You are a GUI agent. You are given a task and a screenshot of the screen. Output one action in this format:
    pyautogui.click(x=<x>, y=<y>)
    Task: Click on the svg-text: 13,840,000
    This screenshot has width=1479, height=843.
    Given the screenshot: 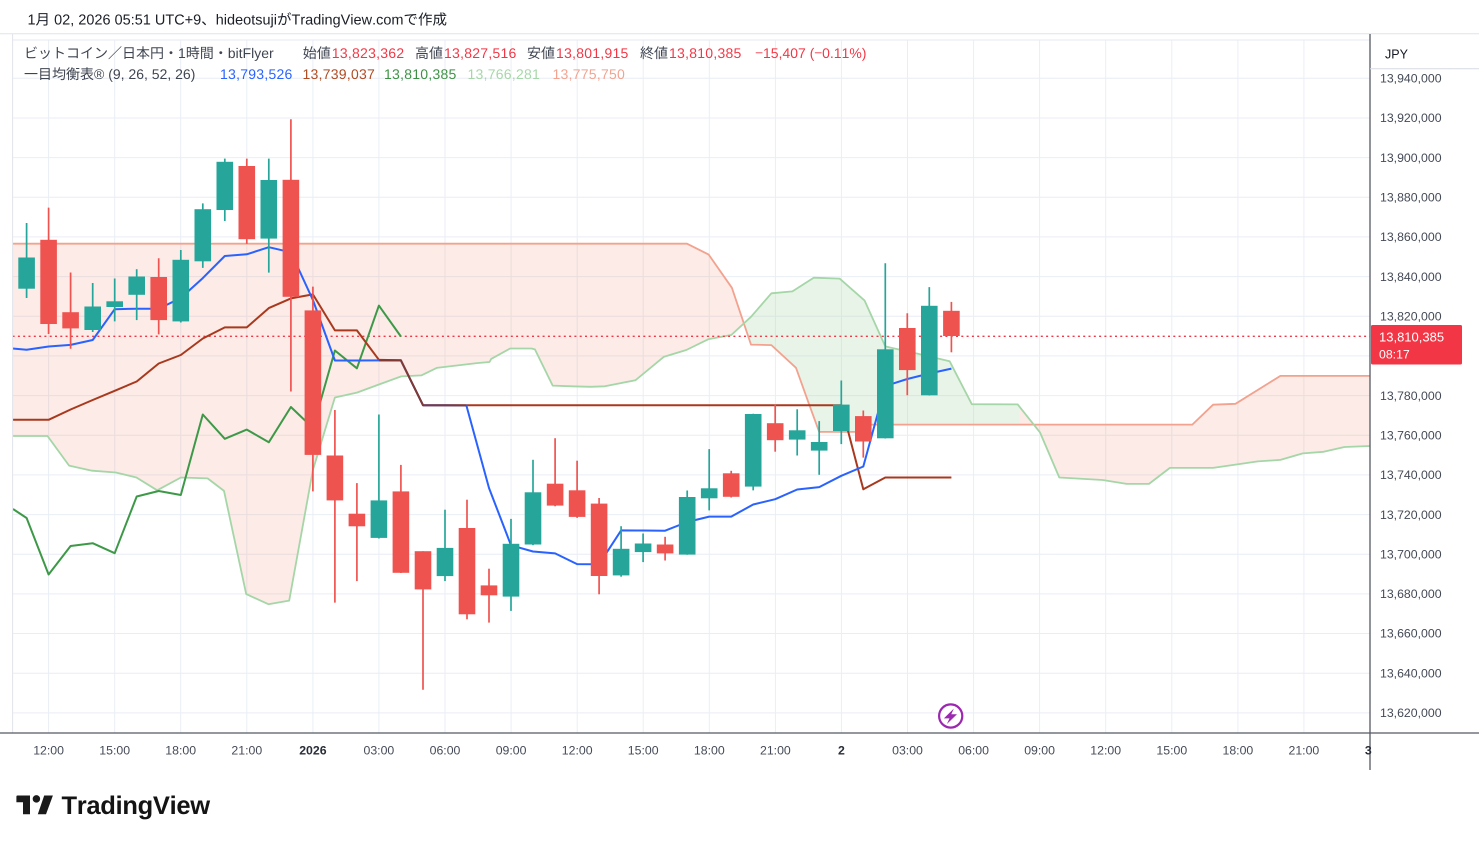 What is the action you would take?
    pyautogui.click(x=1411, y=277)
    